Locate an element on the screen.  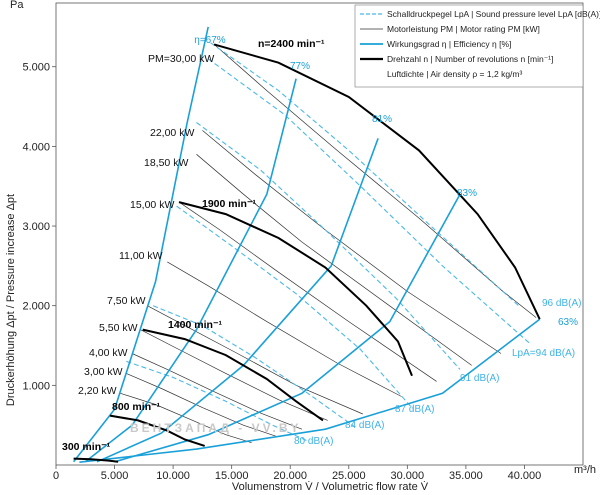
power-line-5-50-kw is located at coordinates (234, 375).